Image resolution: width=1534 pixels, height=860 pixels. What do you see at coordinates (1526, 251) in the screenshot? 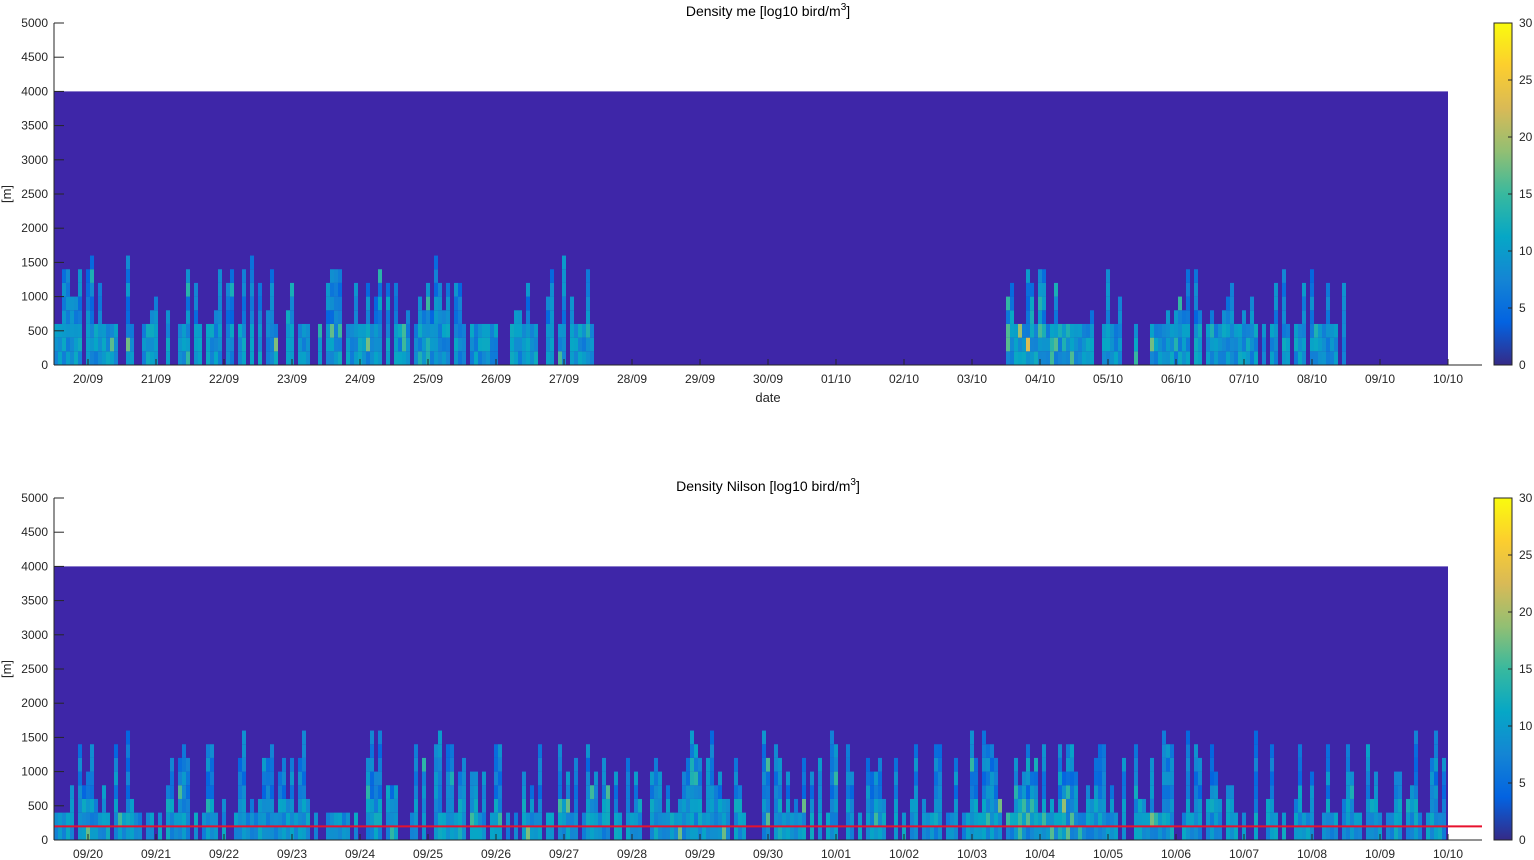
I see `colorbar-tick-label: 10` at bounding box center [1526, 251].